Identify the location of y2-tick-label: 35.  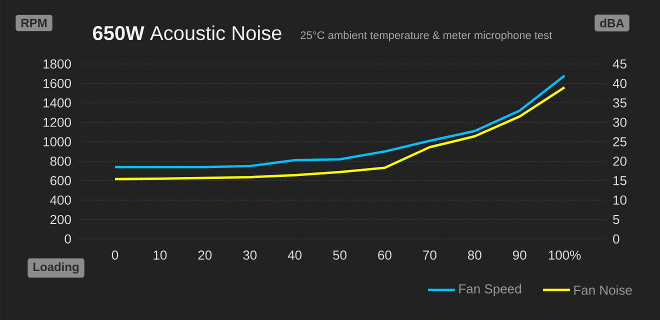
(619, 103).